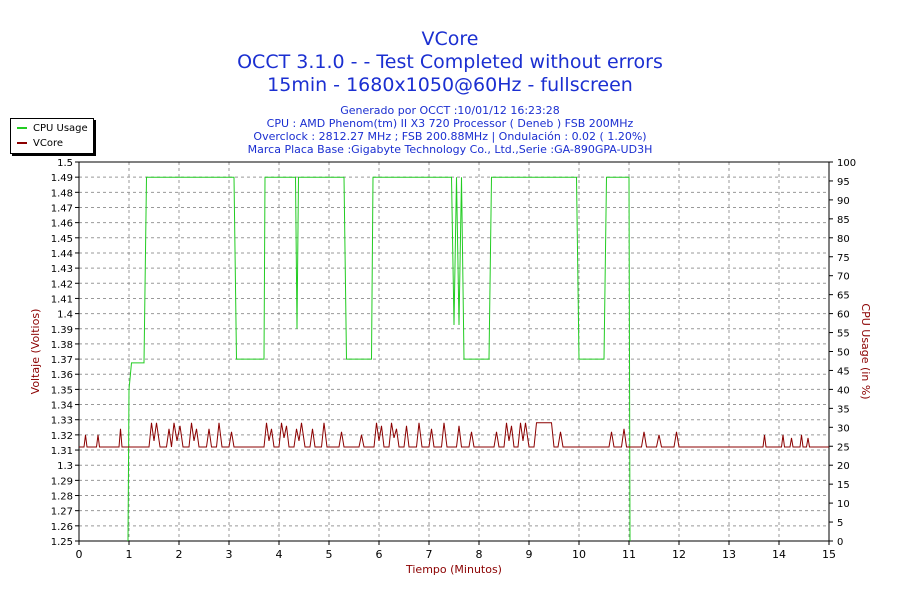 The height and width of the screenshot is (600, 900). What do you see at coordinates (179, 554) in the screenshot?
I see `x-tick-label: 2` at bounding box center [179, 554].